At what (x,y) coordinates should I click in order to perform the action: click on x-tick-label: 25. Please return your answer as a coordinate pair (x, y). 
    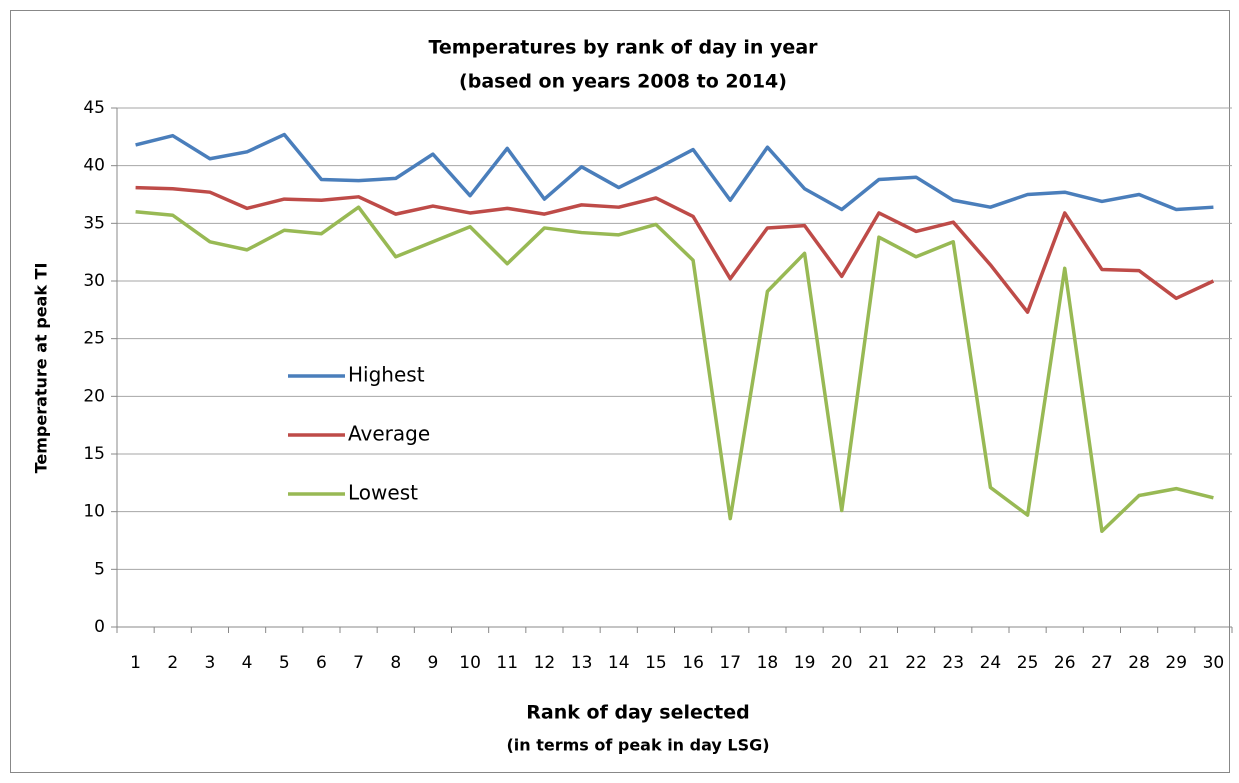
    Looking at the image, I should click on (1028, 663).